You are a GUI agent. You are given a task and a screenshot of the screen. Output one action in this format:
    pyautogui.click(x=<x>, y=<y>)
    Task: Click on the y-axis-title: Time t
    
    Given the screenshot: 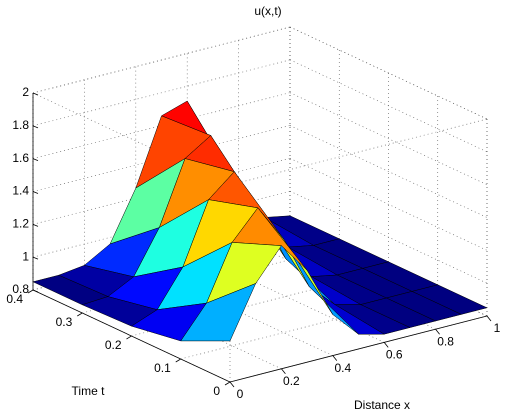 What is the action you would take?
    pyautogui.click(x=89, y=391)
    